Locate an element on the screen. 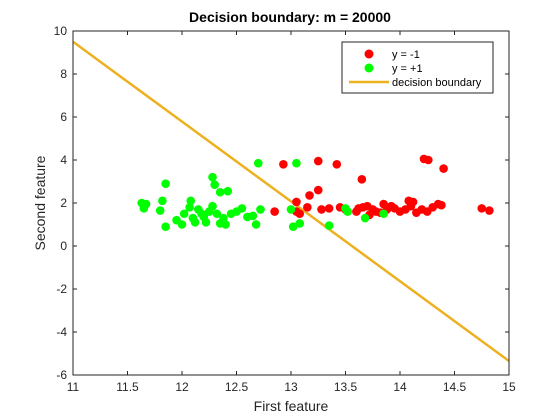 Image resolution: width=560 pixels, height=420 pixels. legend-label-negative: y = -1 is located at coordinates (406, 55).